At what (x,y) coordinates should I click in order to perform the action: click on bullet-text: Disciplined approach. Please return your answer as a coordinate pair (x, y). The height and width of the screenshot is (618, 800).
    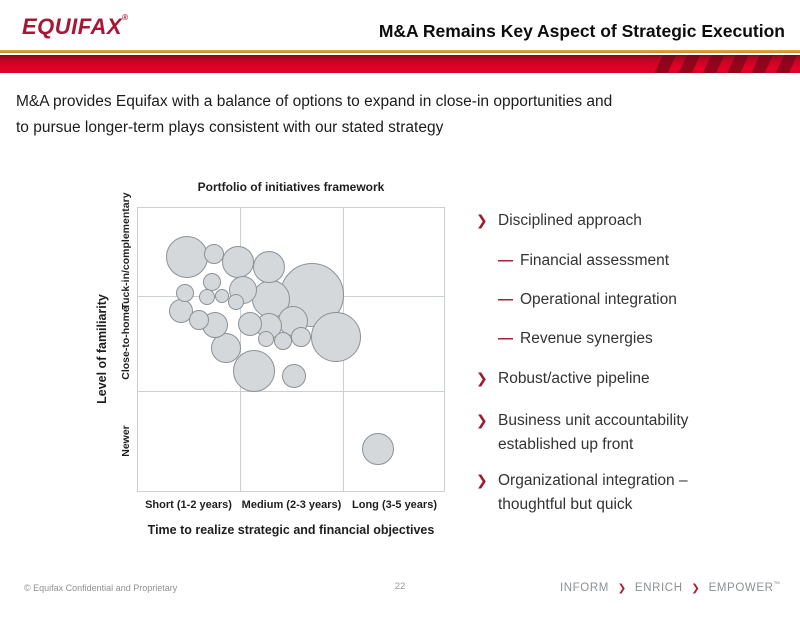
    Looking at the image, I should click on (570, 220).